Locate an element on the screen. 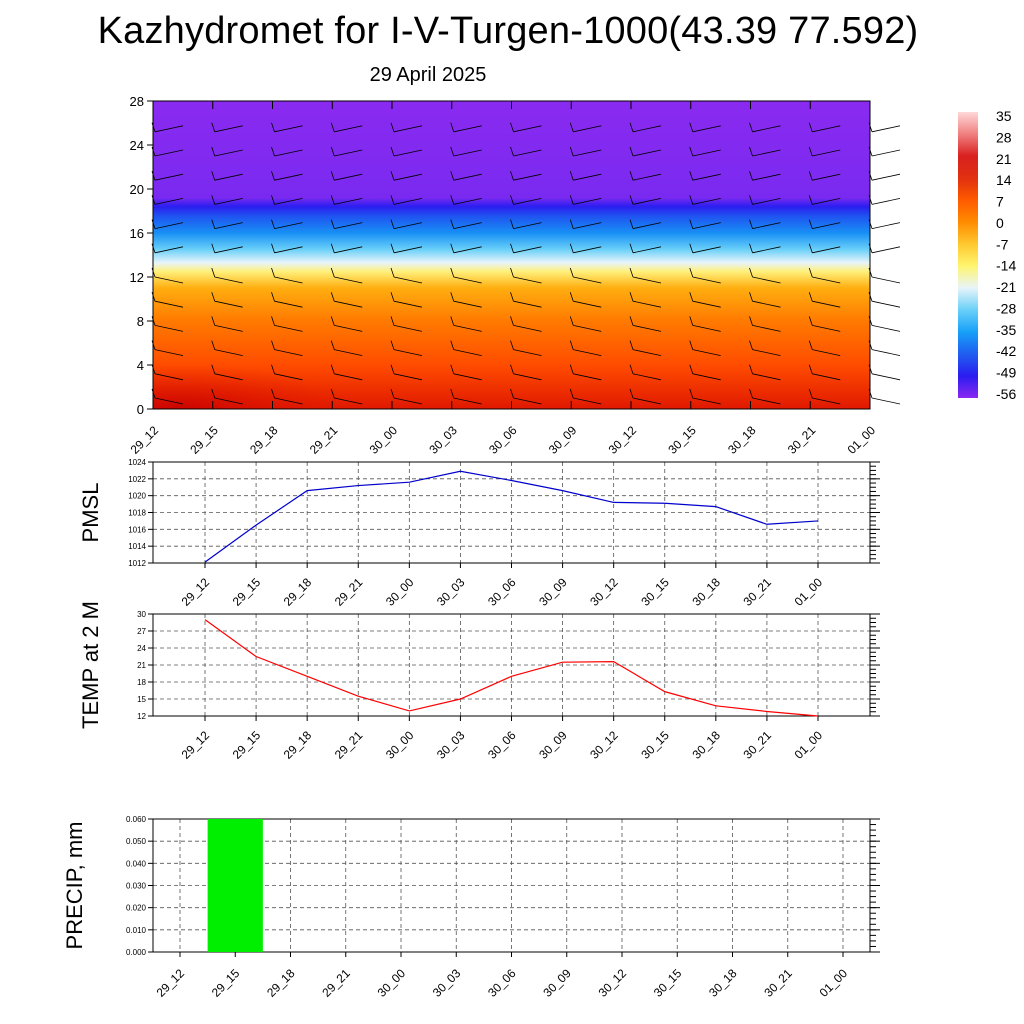 The height and width of the screenshot is (1024, 1024). y-tick-label: 0.000 is located at coordinates (136, 952).